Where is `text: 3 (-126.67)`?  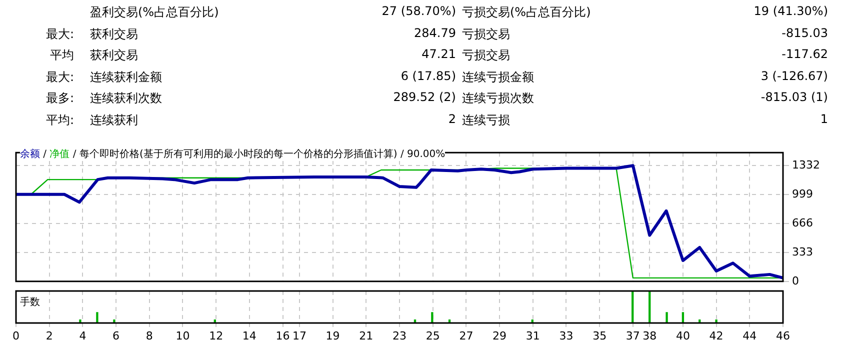 text: 3 (-126.67) is located at coordinates (794, 75).